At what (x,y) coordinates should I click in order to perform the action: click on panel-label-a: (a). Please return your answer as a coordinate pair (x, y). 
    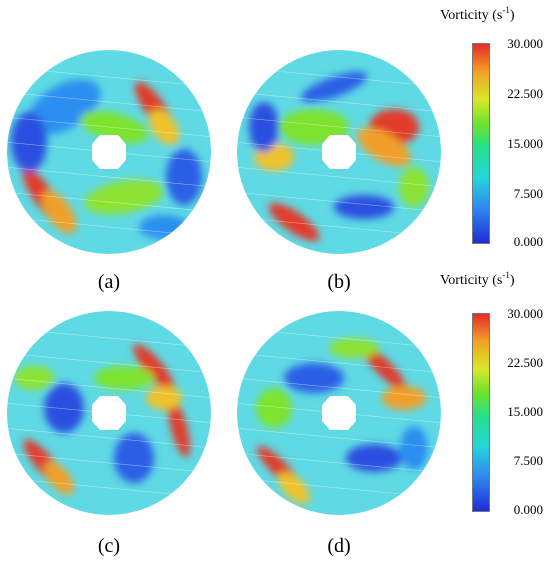
    Looking at the image, I should click on (109, 282).